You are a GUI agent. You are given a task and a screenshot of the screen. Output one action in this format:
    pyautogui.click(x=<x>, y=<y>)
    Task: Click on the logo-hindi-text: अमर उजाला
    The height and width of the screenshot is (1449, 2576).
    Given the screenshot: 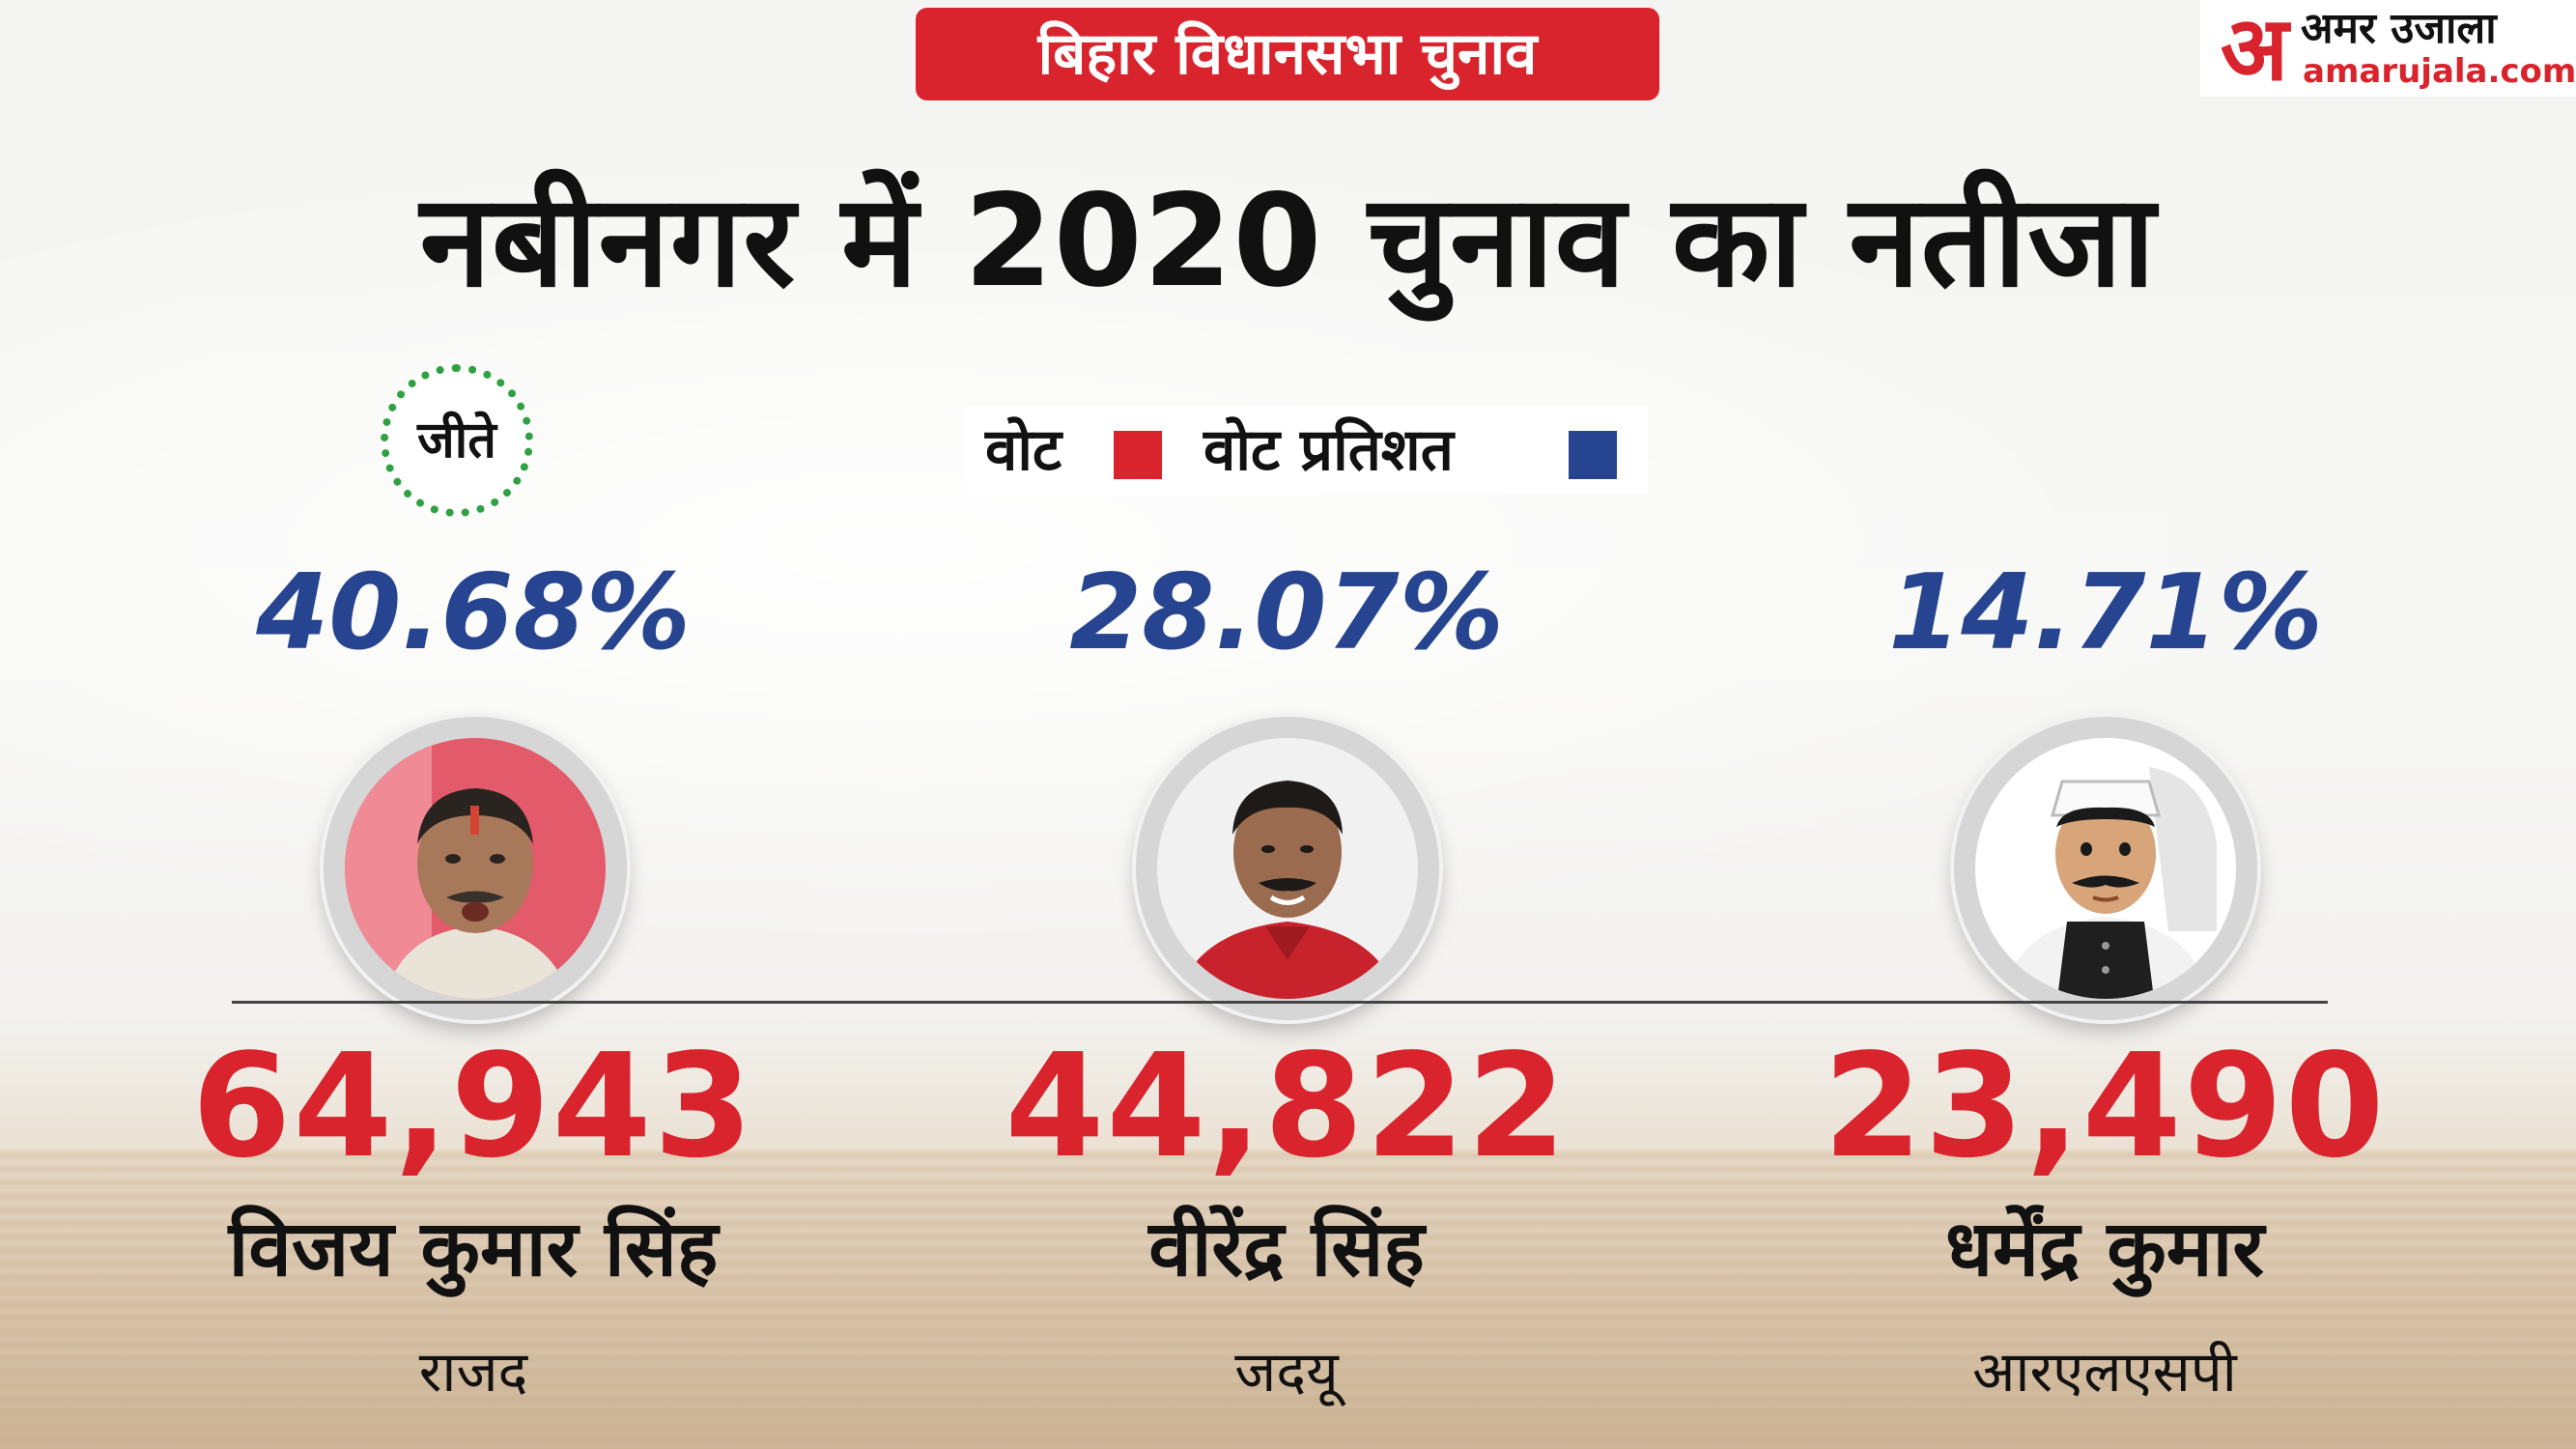 What is the action you would take?
    pyautogui.click(x=2399, y=28)
    